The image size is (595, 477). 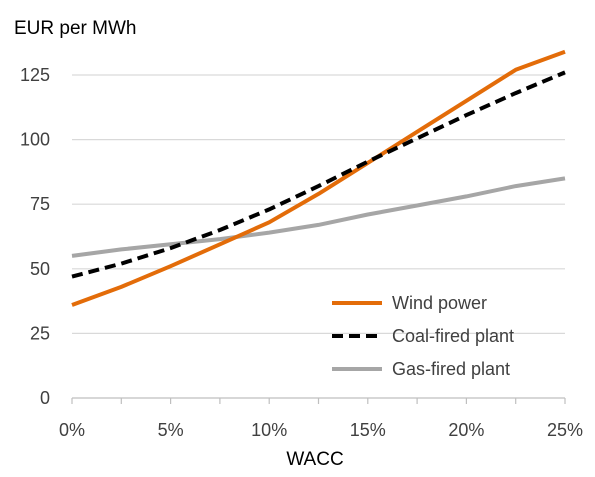 I want to click on y-tick-label: 0, so click(x=45, y=398).